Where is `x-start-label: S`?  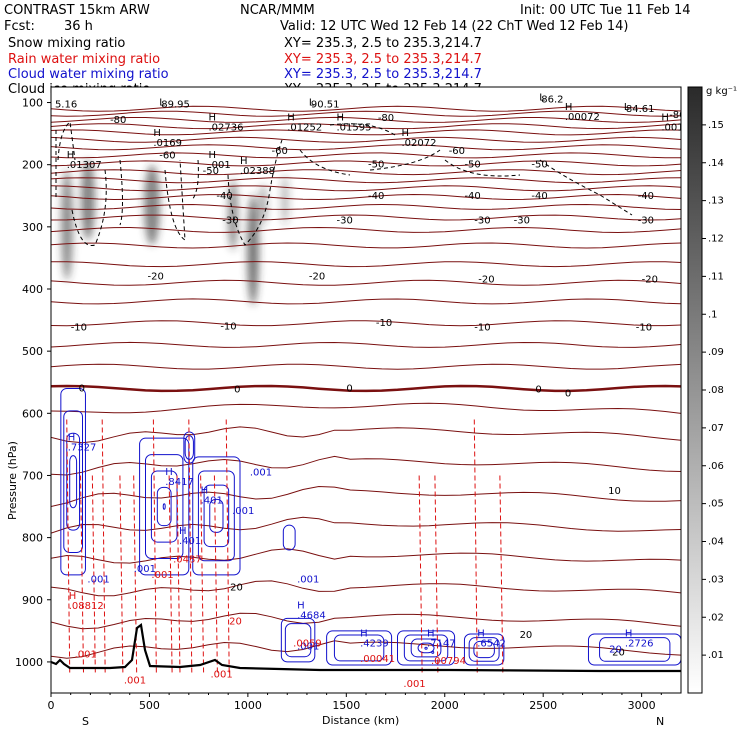 x-start-label: S is located at coordinates (85, 721).